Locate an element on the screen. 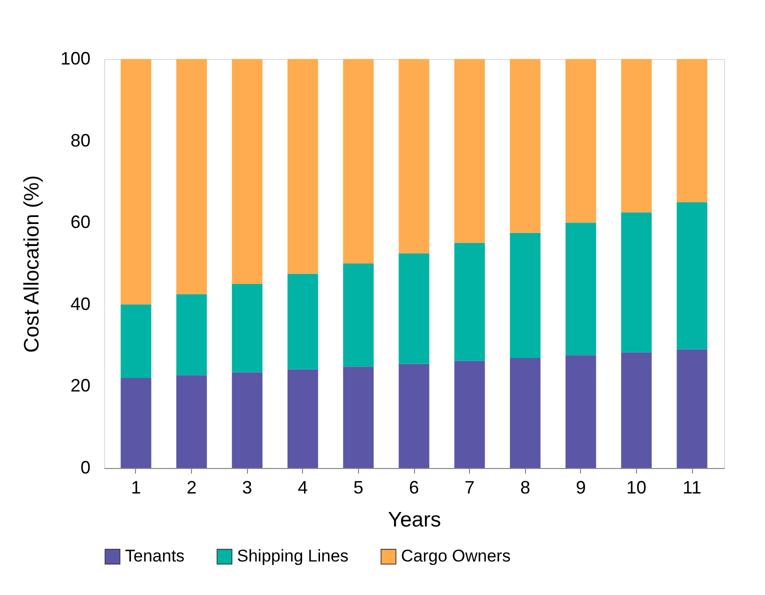  legend-label: Cargo Owners is located at coordinates (456, 556).